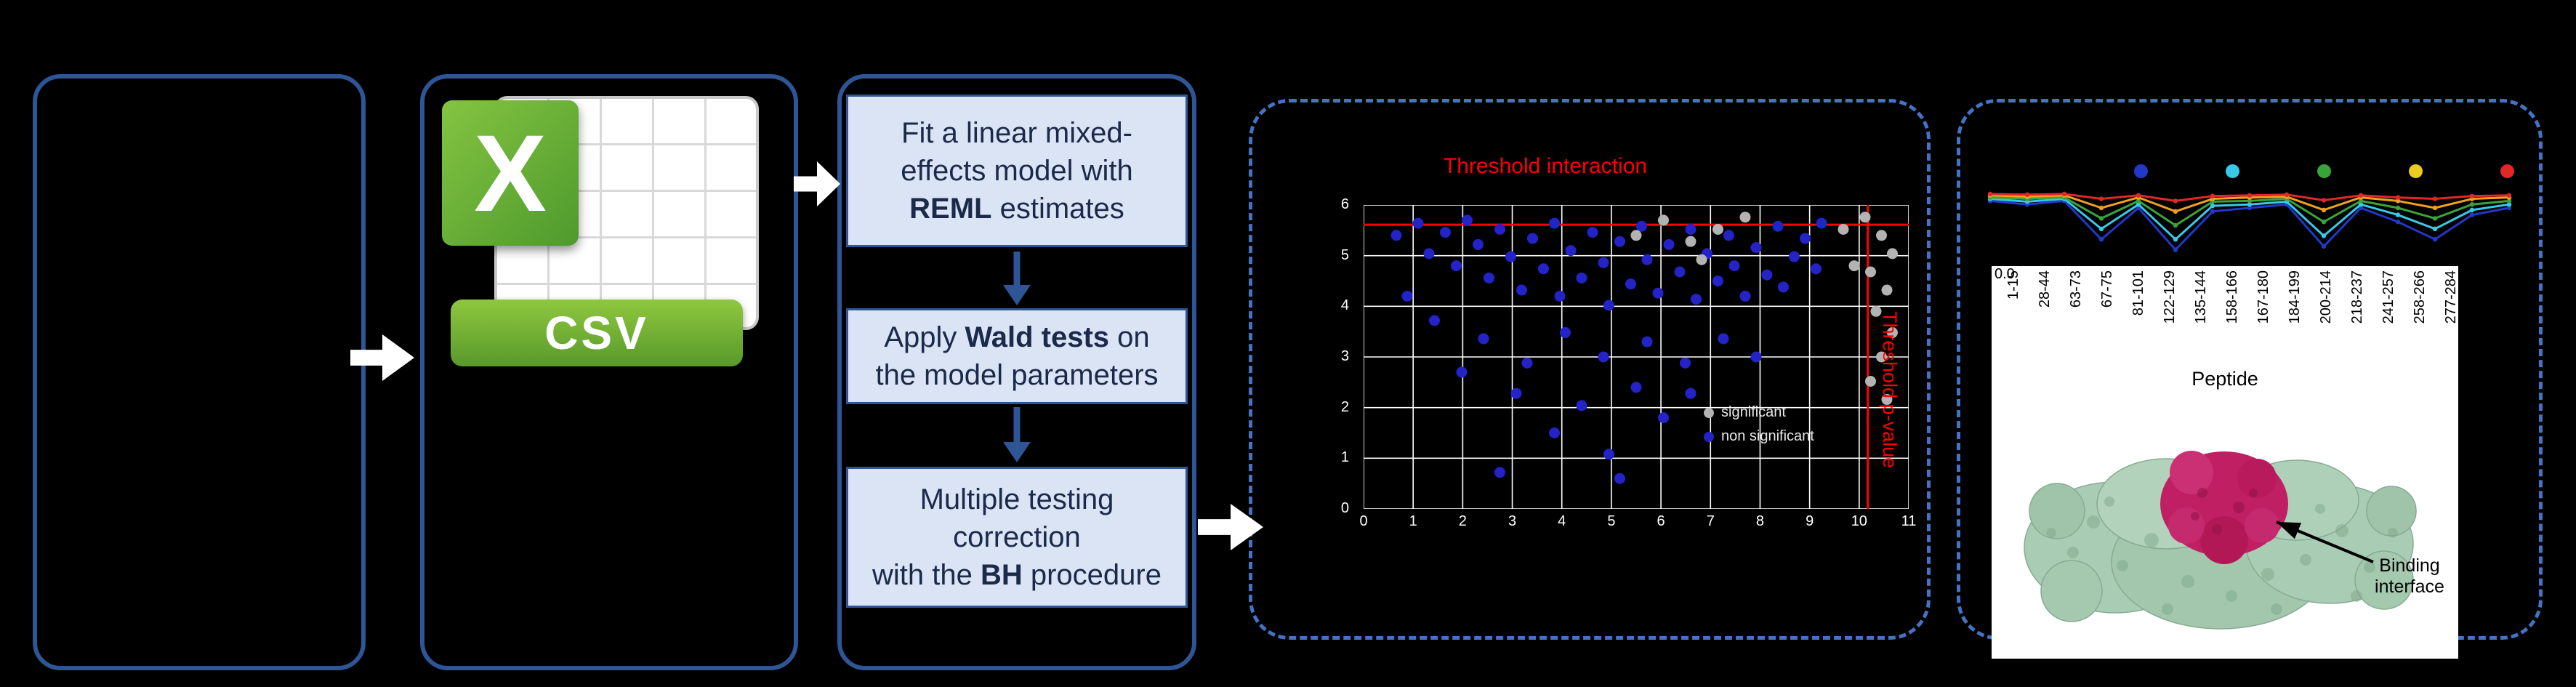 The image size is (2576, 687). Describe the element at coordinates (1344, 204) in the screenshot. I see `y-tick-label: 6` at that location.